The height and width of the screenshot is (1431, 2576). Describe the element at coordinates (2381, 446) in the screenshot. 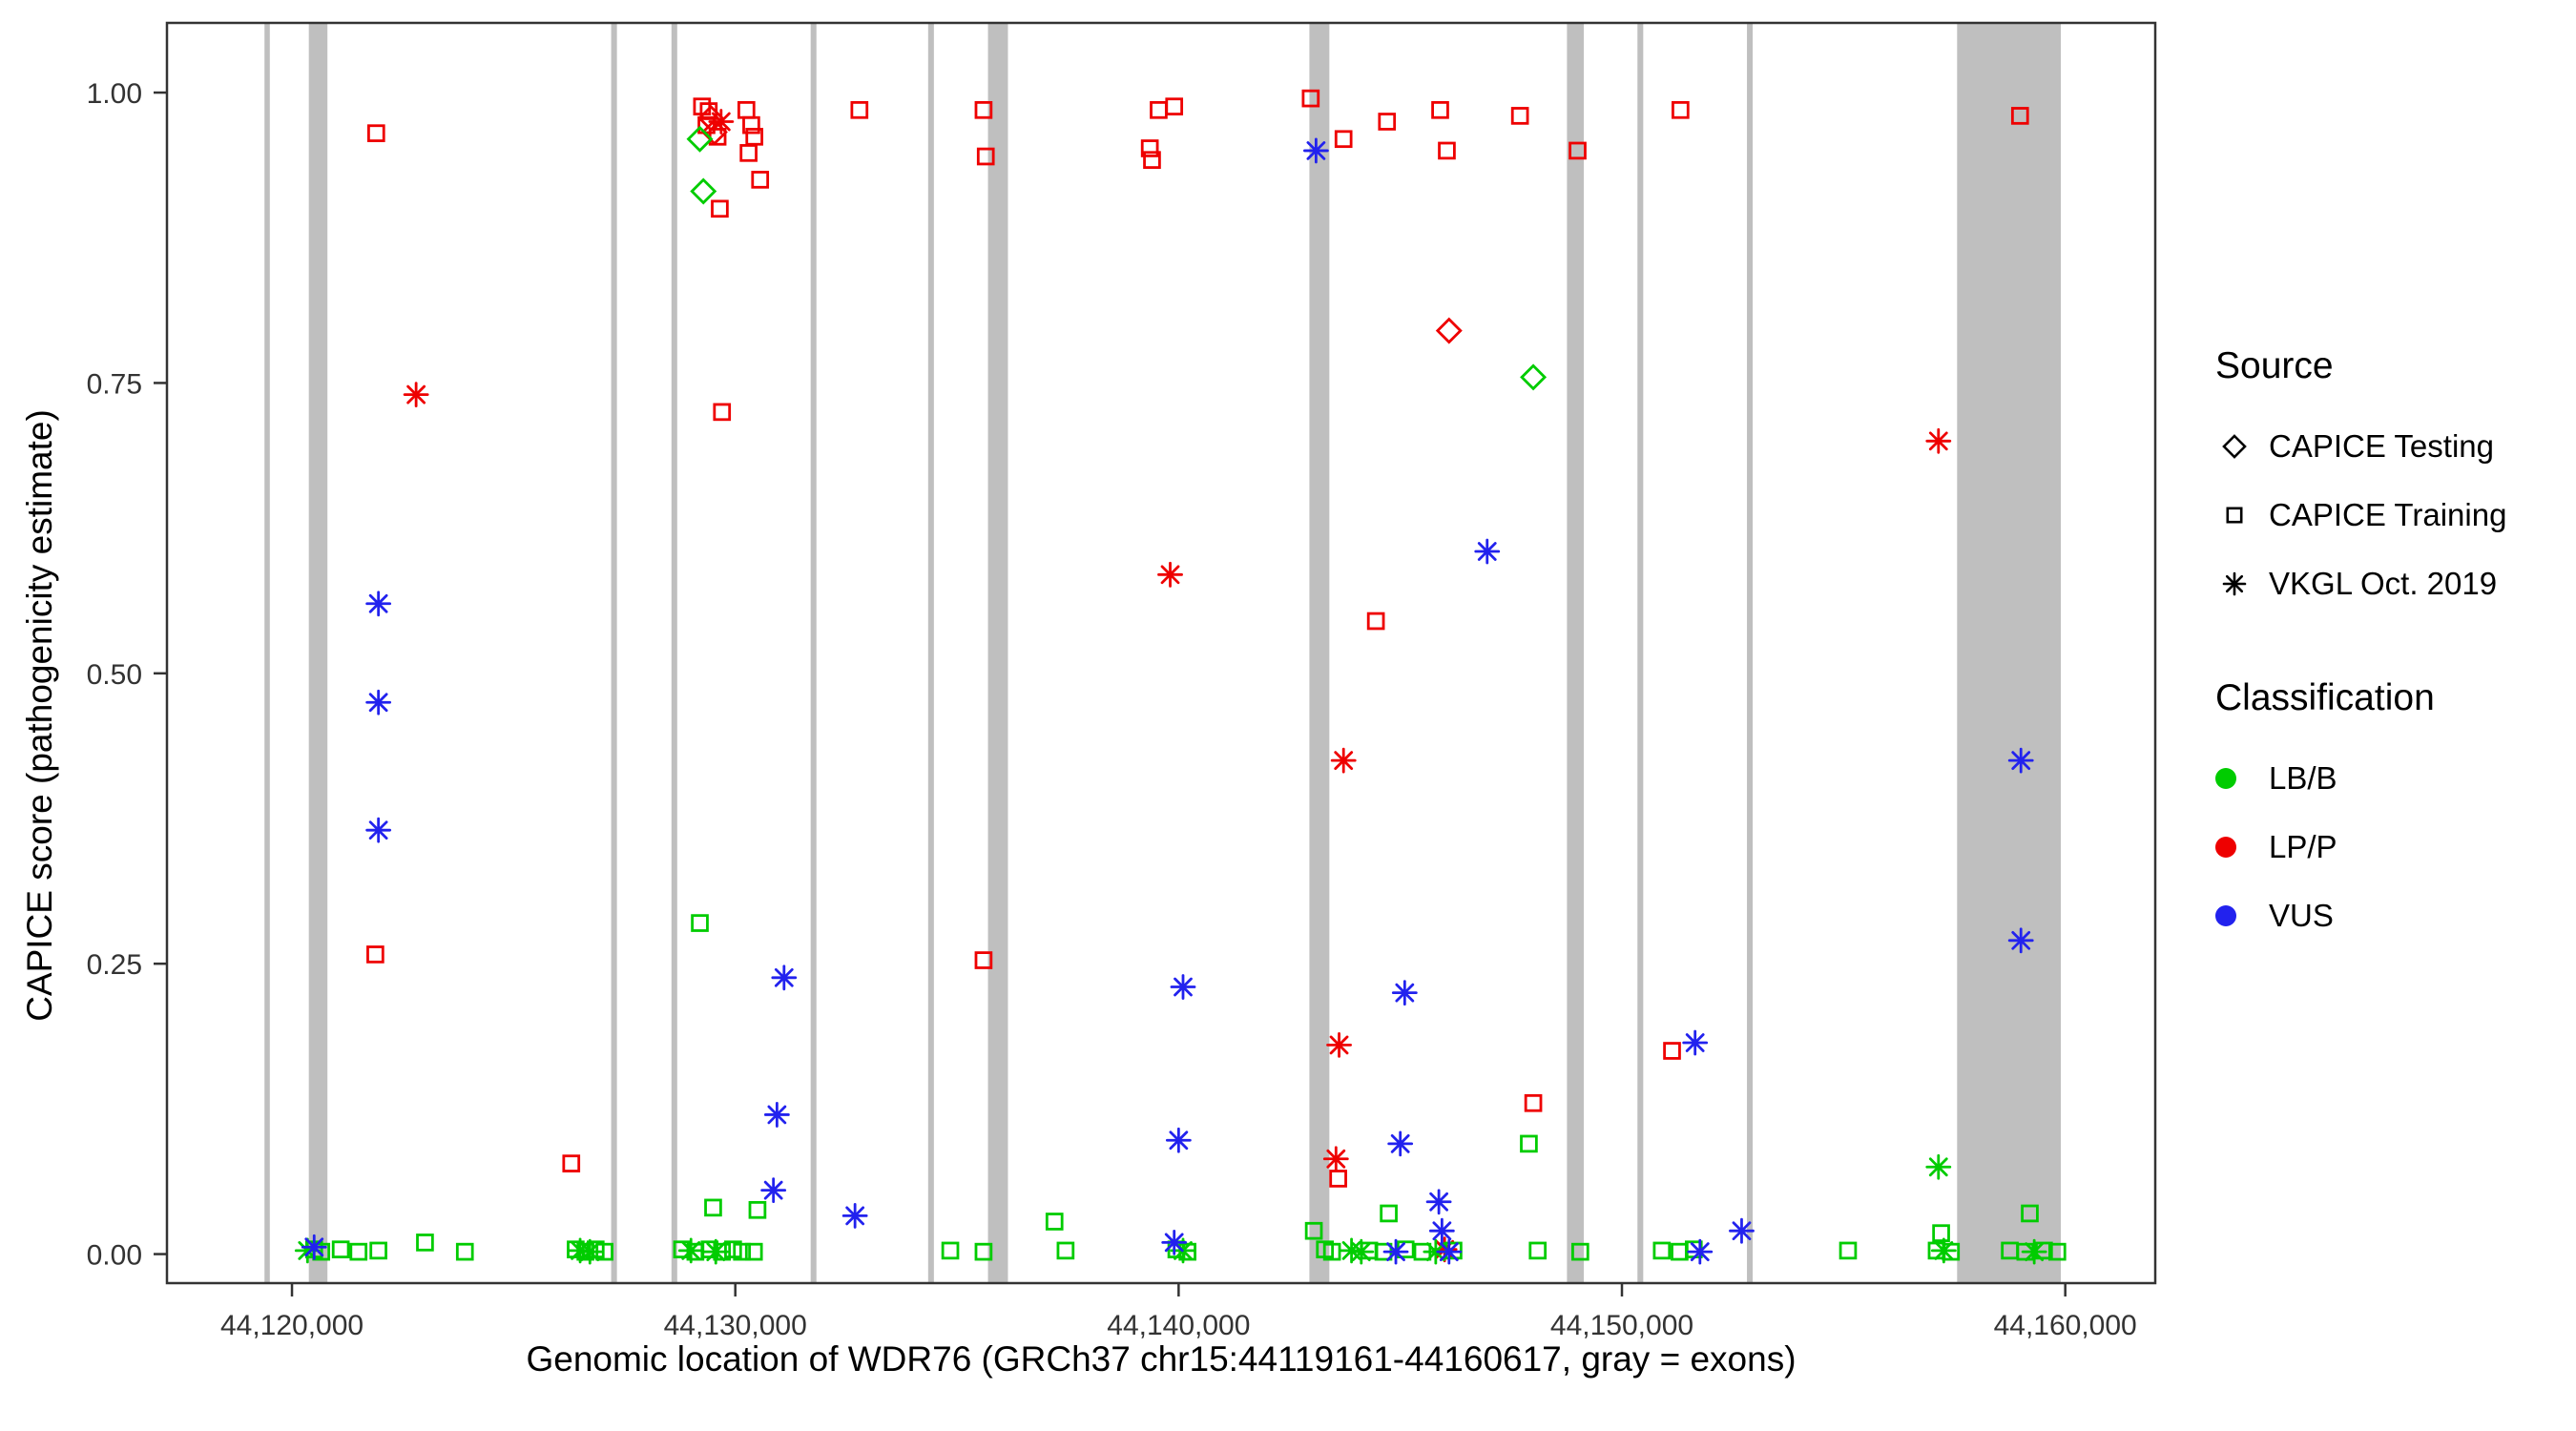

I see `legend-label: CAPICE Testing` at that location.